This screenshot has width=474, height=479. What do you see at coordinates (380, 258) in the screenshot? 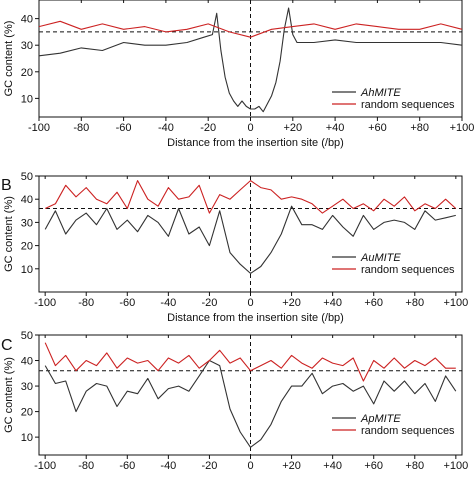
I see `legend-label: AuMITE` at bounding box center [380, 258].